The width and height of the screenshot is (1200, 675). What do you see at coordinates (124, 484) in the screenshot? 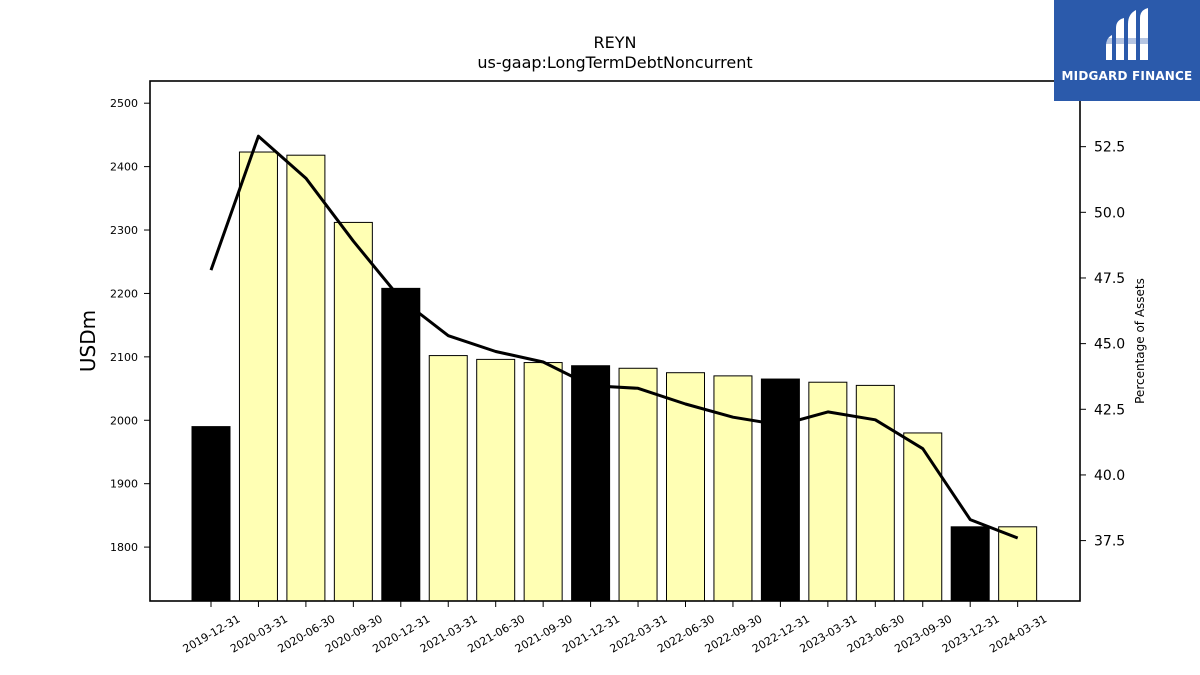
I see `y-tick-label: 1900` at bounding box center [124, 484].